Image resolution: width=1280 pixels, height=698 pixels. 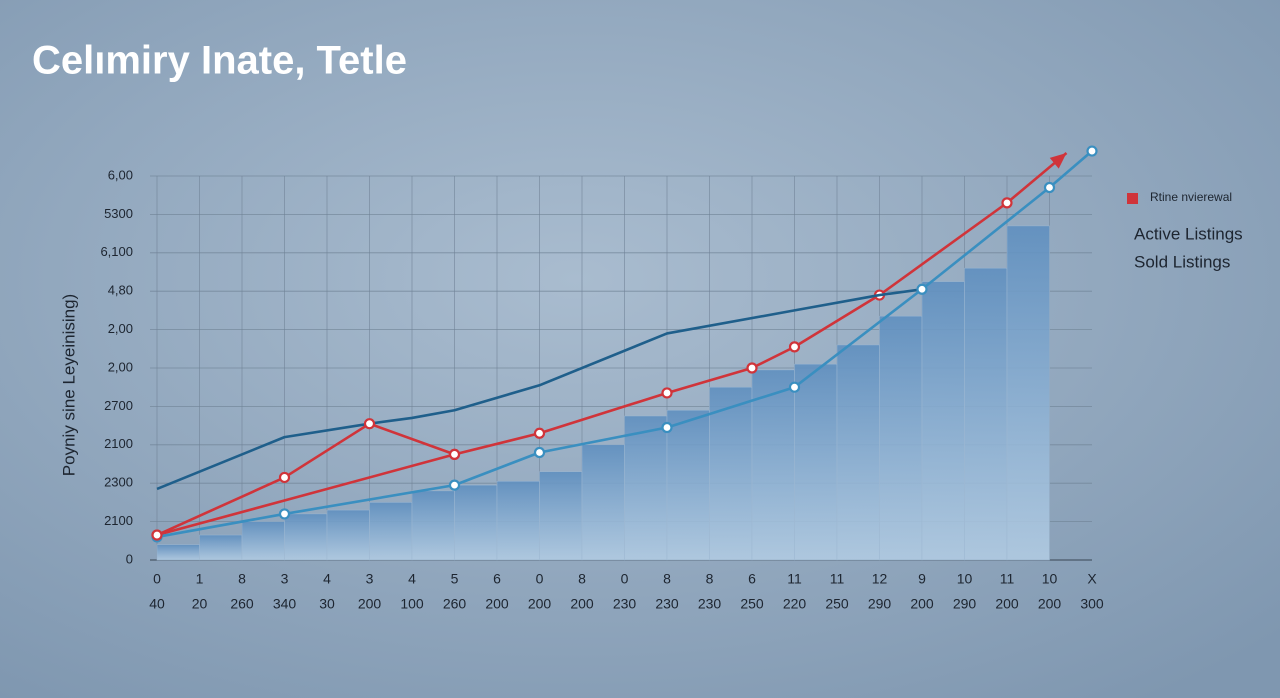 What do you see at coordinates (118, 482) in the screenshot?
I see `y-tick-label: 2300` at bounding box center [118, 482].